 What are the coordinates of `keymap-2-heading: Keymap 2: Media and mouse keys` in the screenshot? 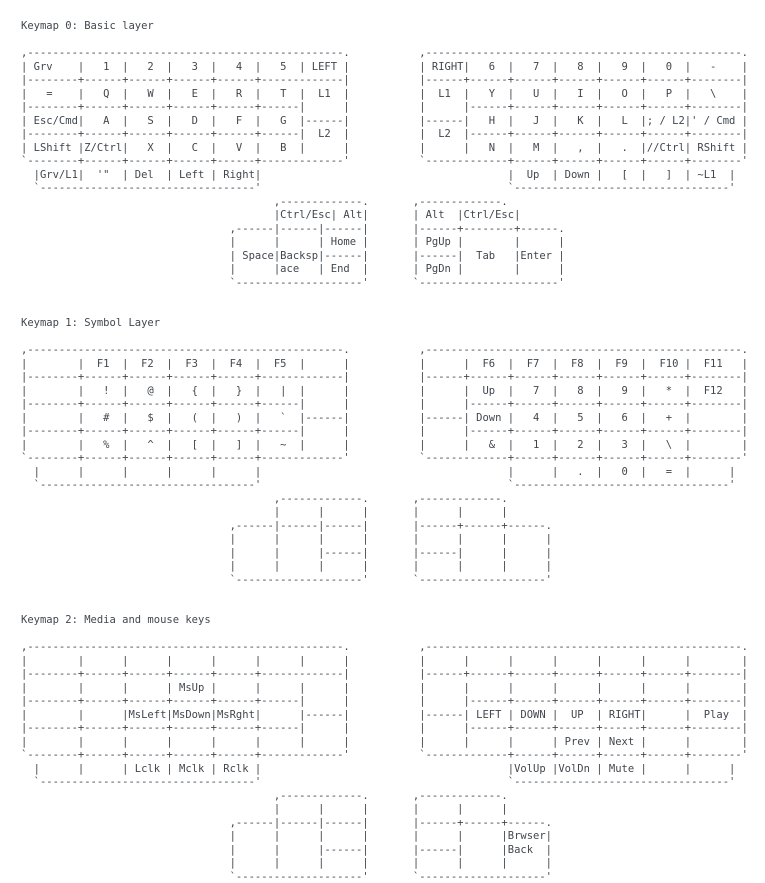 It's located at (116, 620).